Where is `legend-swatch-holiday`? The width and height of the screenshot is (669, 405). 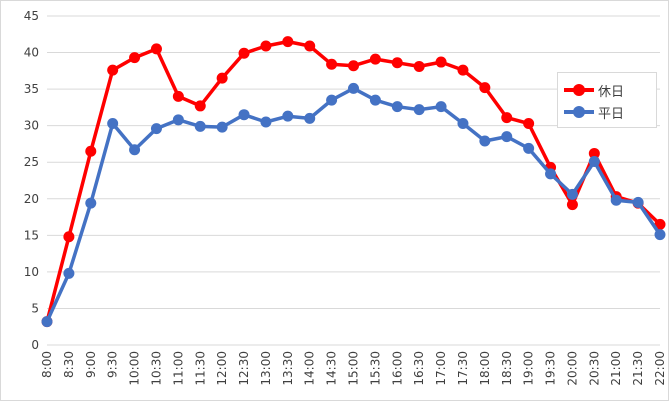
legend-swatch-holiday is located at coordinates (579, 90).